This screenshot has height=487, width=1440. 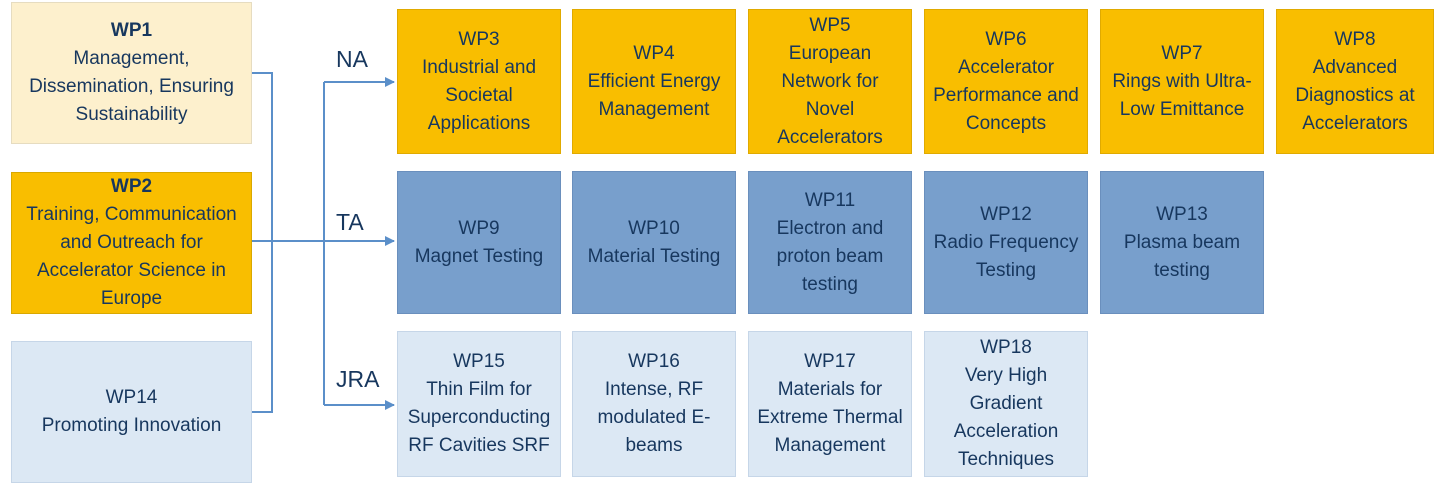 What do you see at coordinates (262, 156) in the screenshot?
I see `wp1-connector` at bounding box center [262, 156].